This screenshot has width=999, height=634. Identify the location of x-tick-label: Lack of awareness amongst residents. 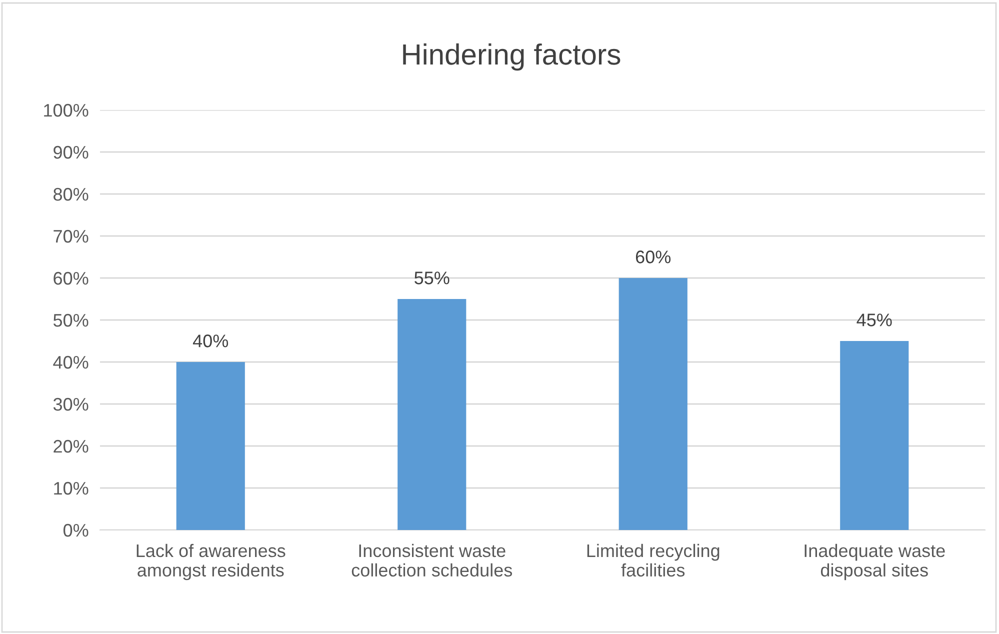
(211, 562).